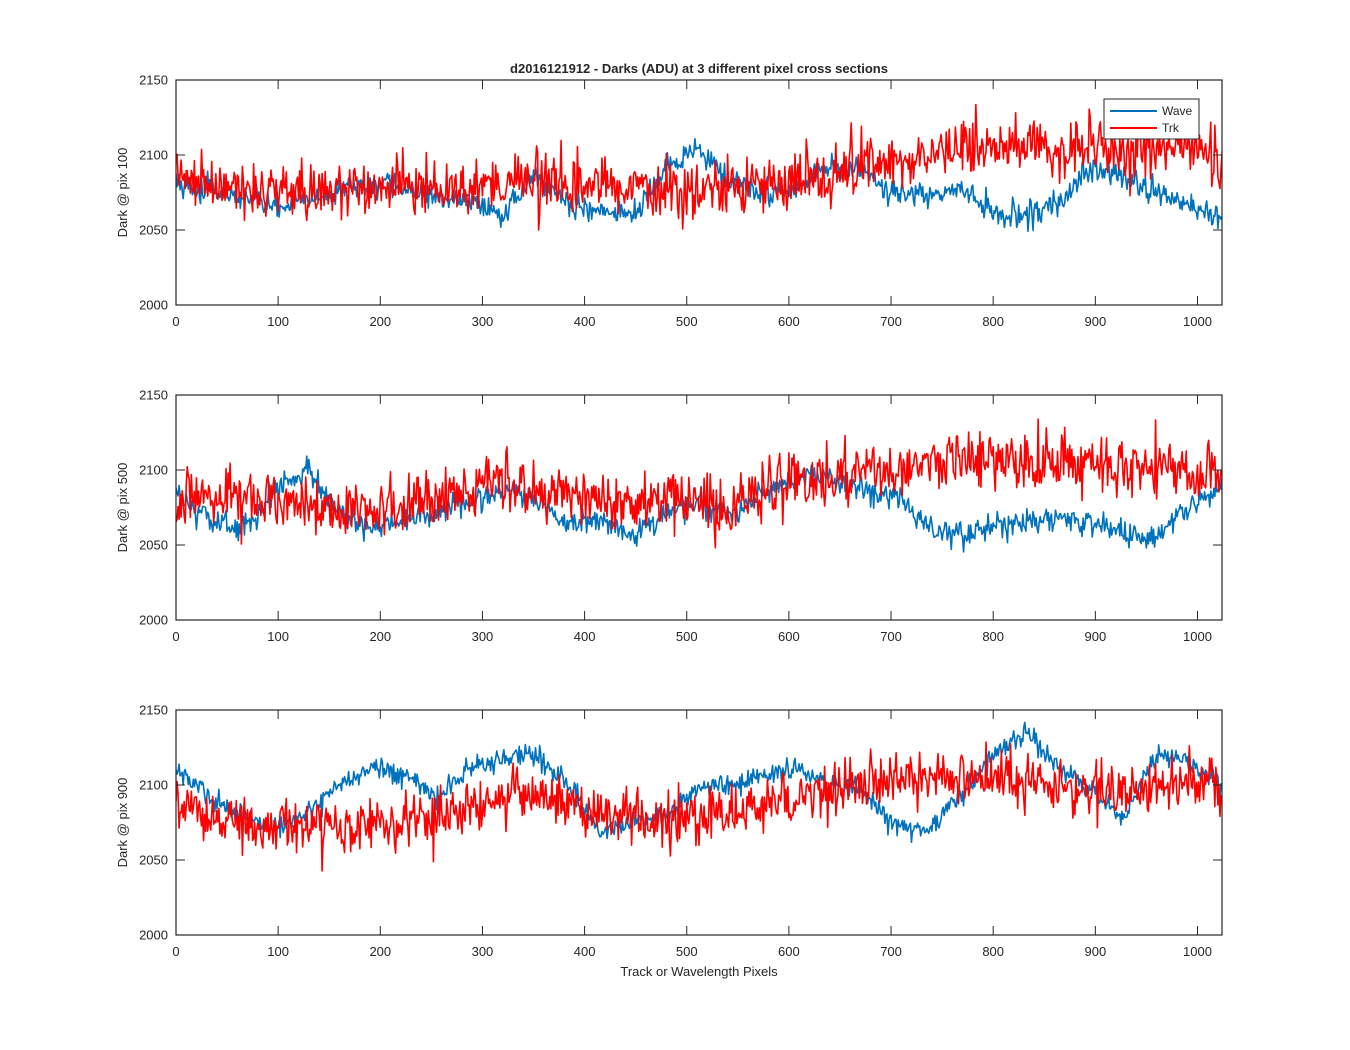  I want to click on legend: Wave Trk, so click(1151, 119).